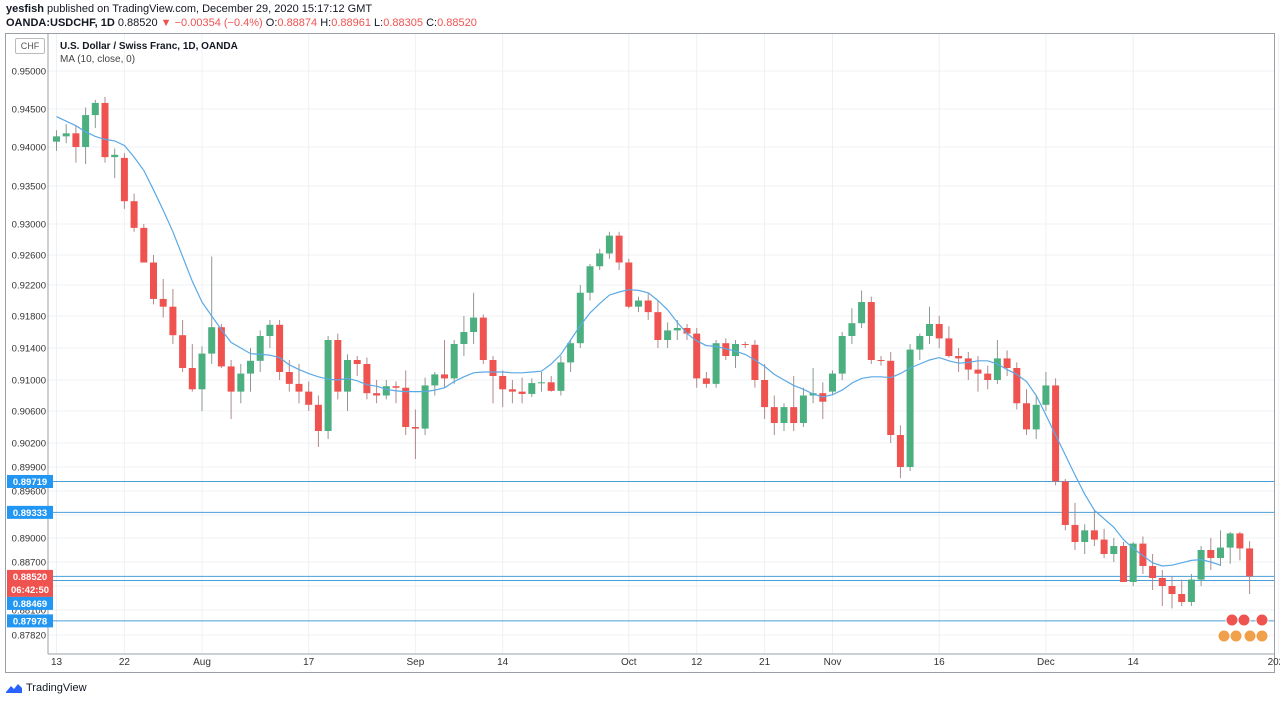  Describe the element at coordinates (29, 349) in the screenshot. I see `y-tick-label: 0.91400` at that location.